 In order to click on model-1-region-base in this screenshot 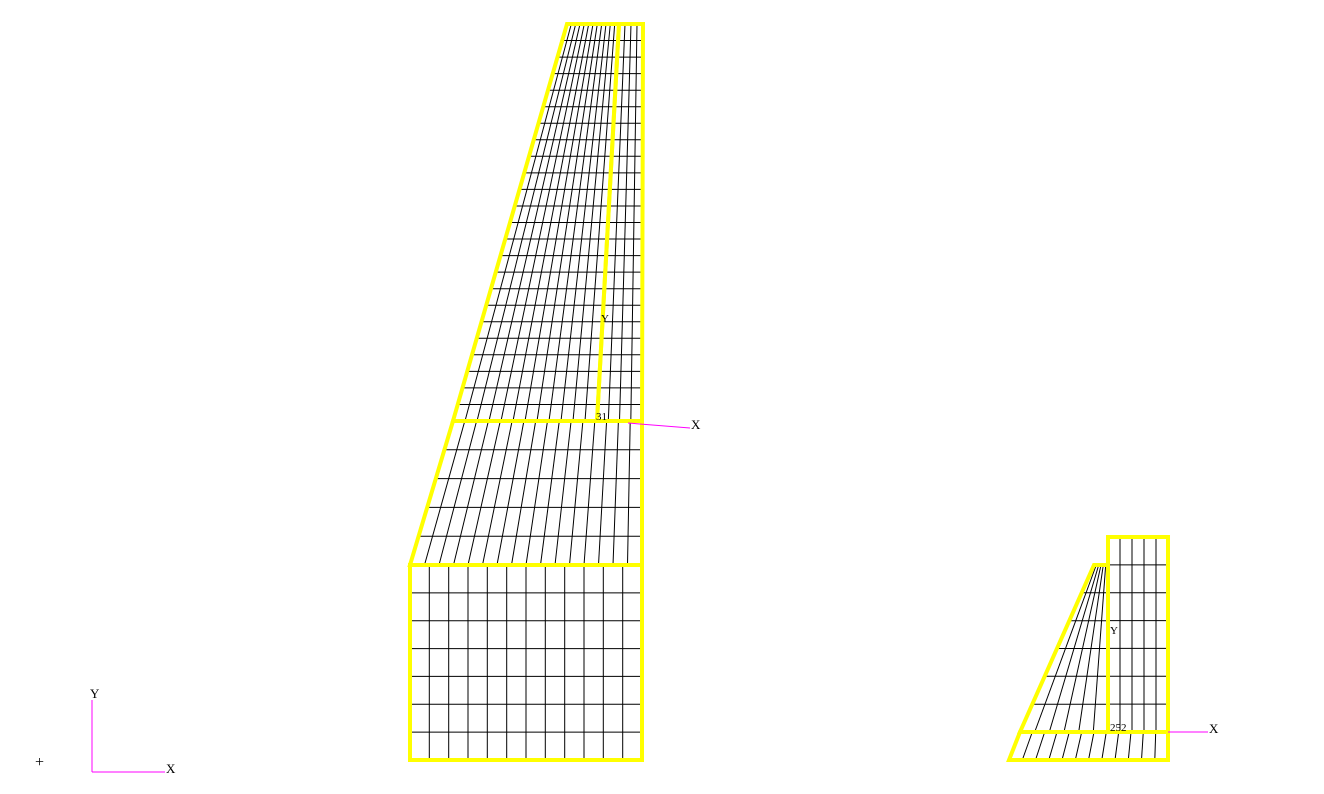, I will do `click(526, 662)`.